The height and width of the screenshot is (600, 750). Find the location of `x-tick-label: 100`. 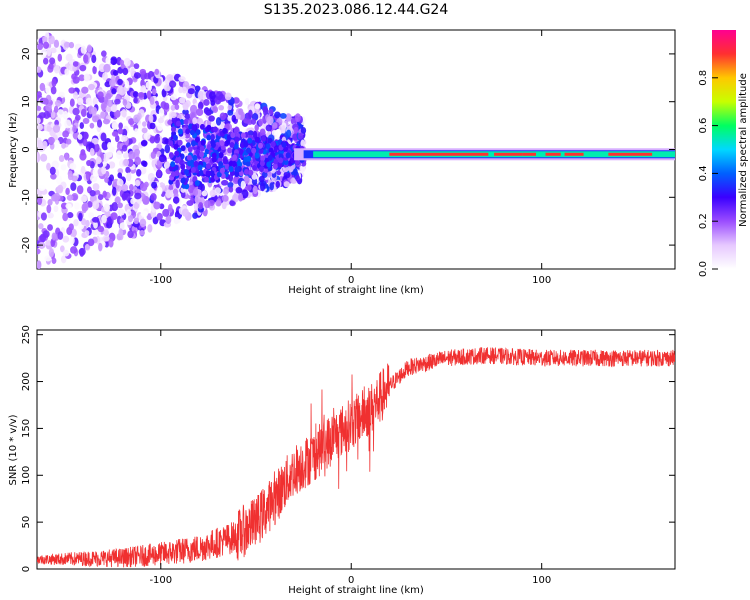

x-tick-label: 100 is located at coordinates (541, 580).